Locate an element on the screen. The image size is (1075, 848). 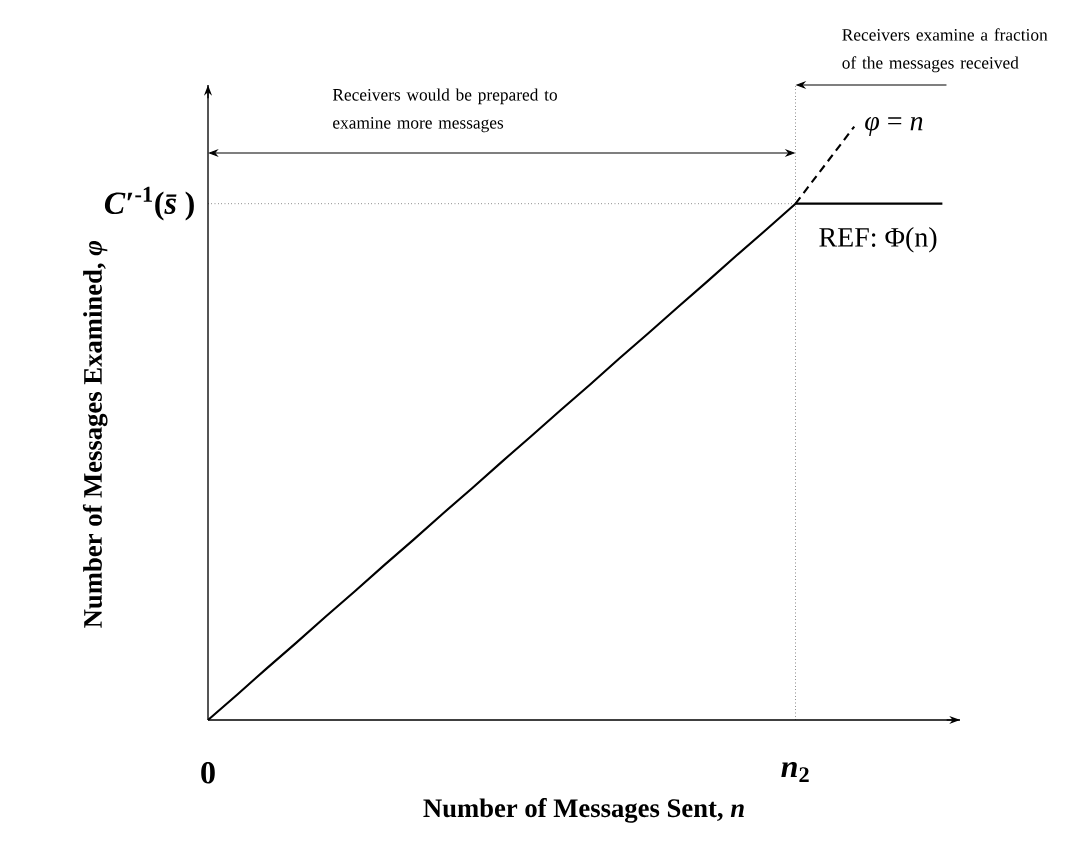
series-label: REF: Φ(n) is located at coordinates (878, 240).